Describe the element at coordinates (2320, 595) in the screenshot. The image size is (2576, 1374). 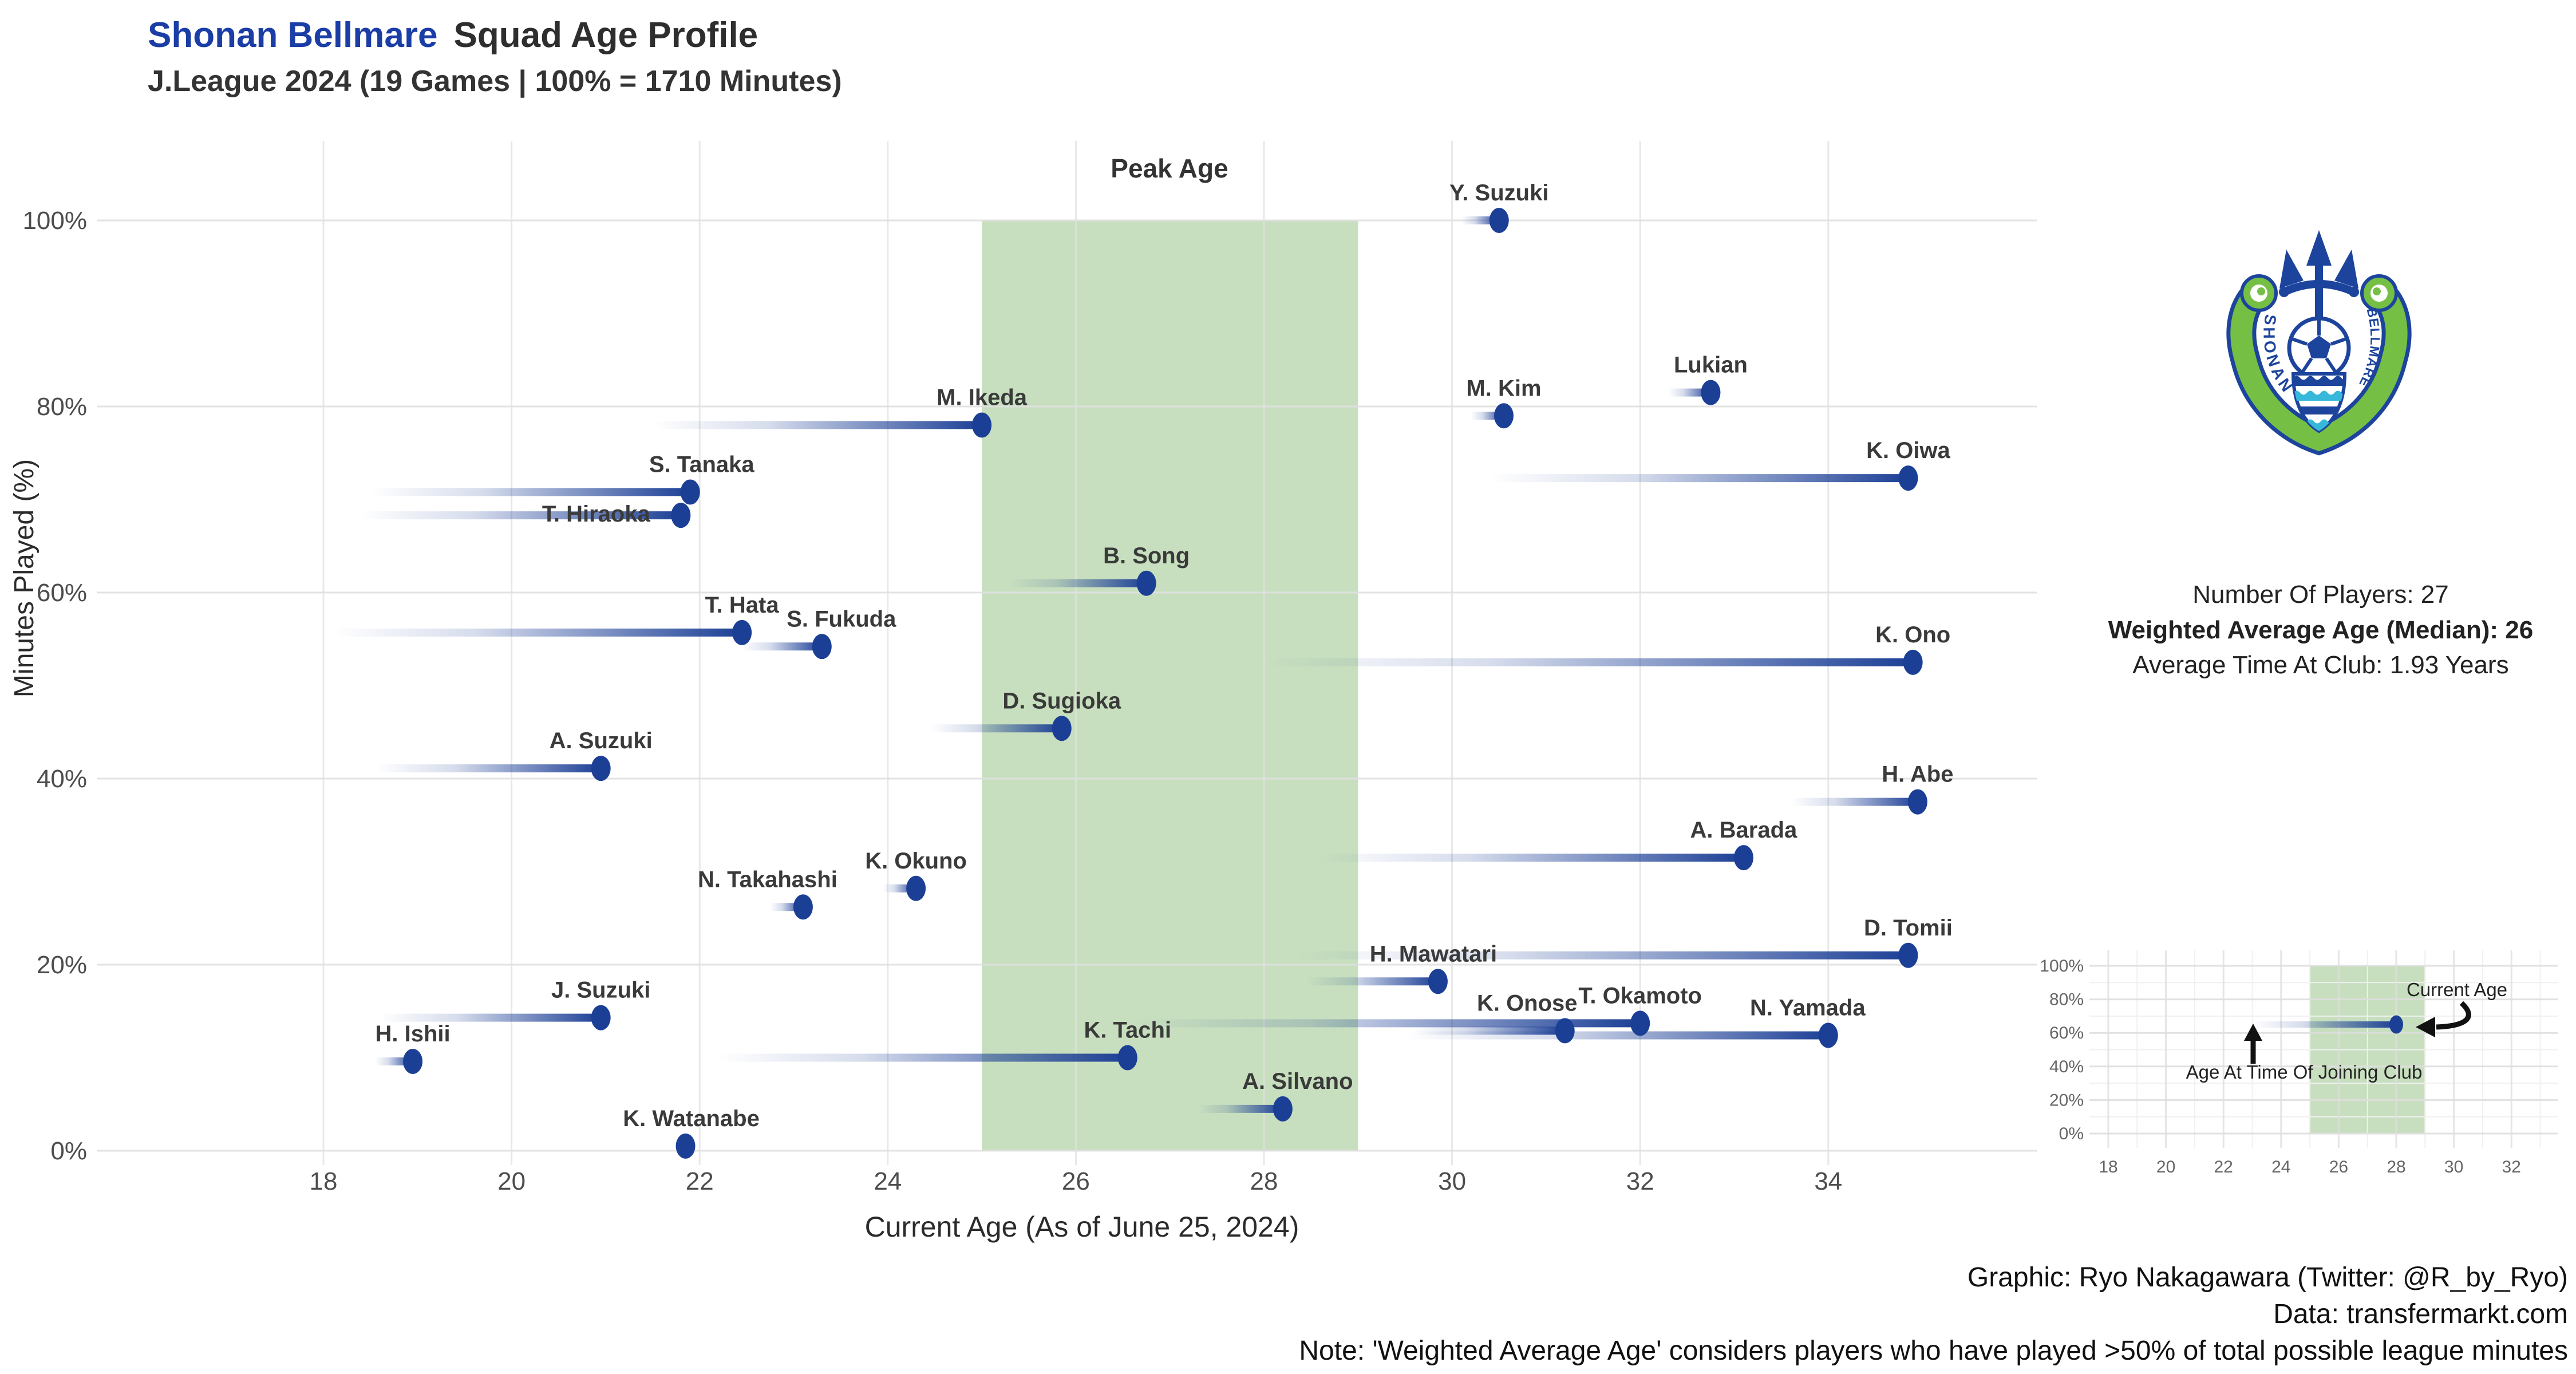
I see `stat-number-of-players: Number Of Players: 27` at that location.